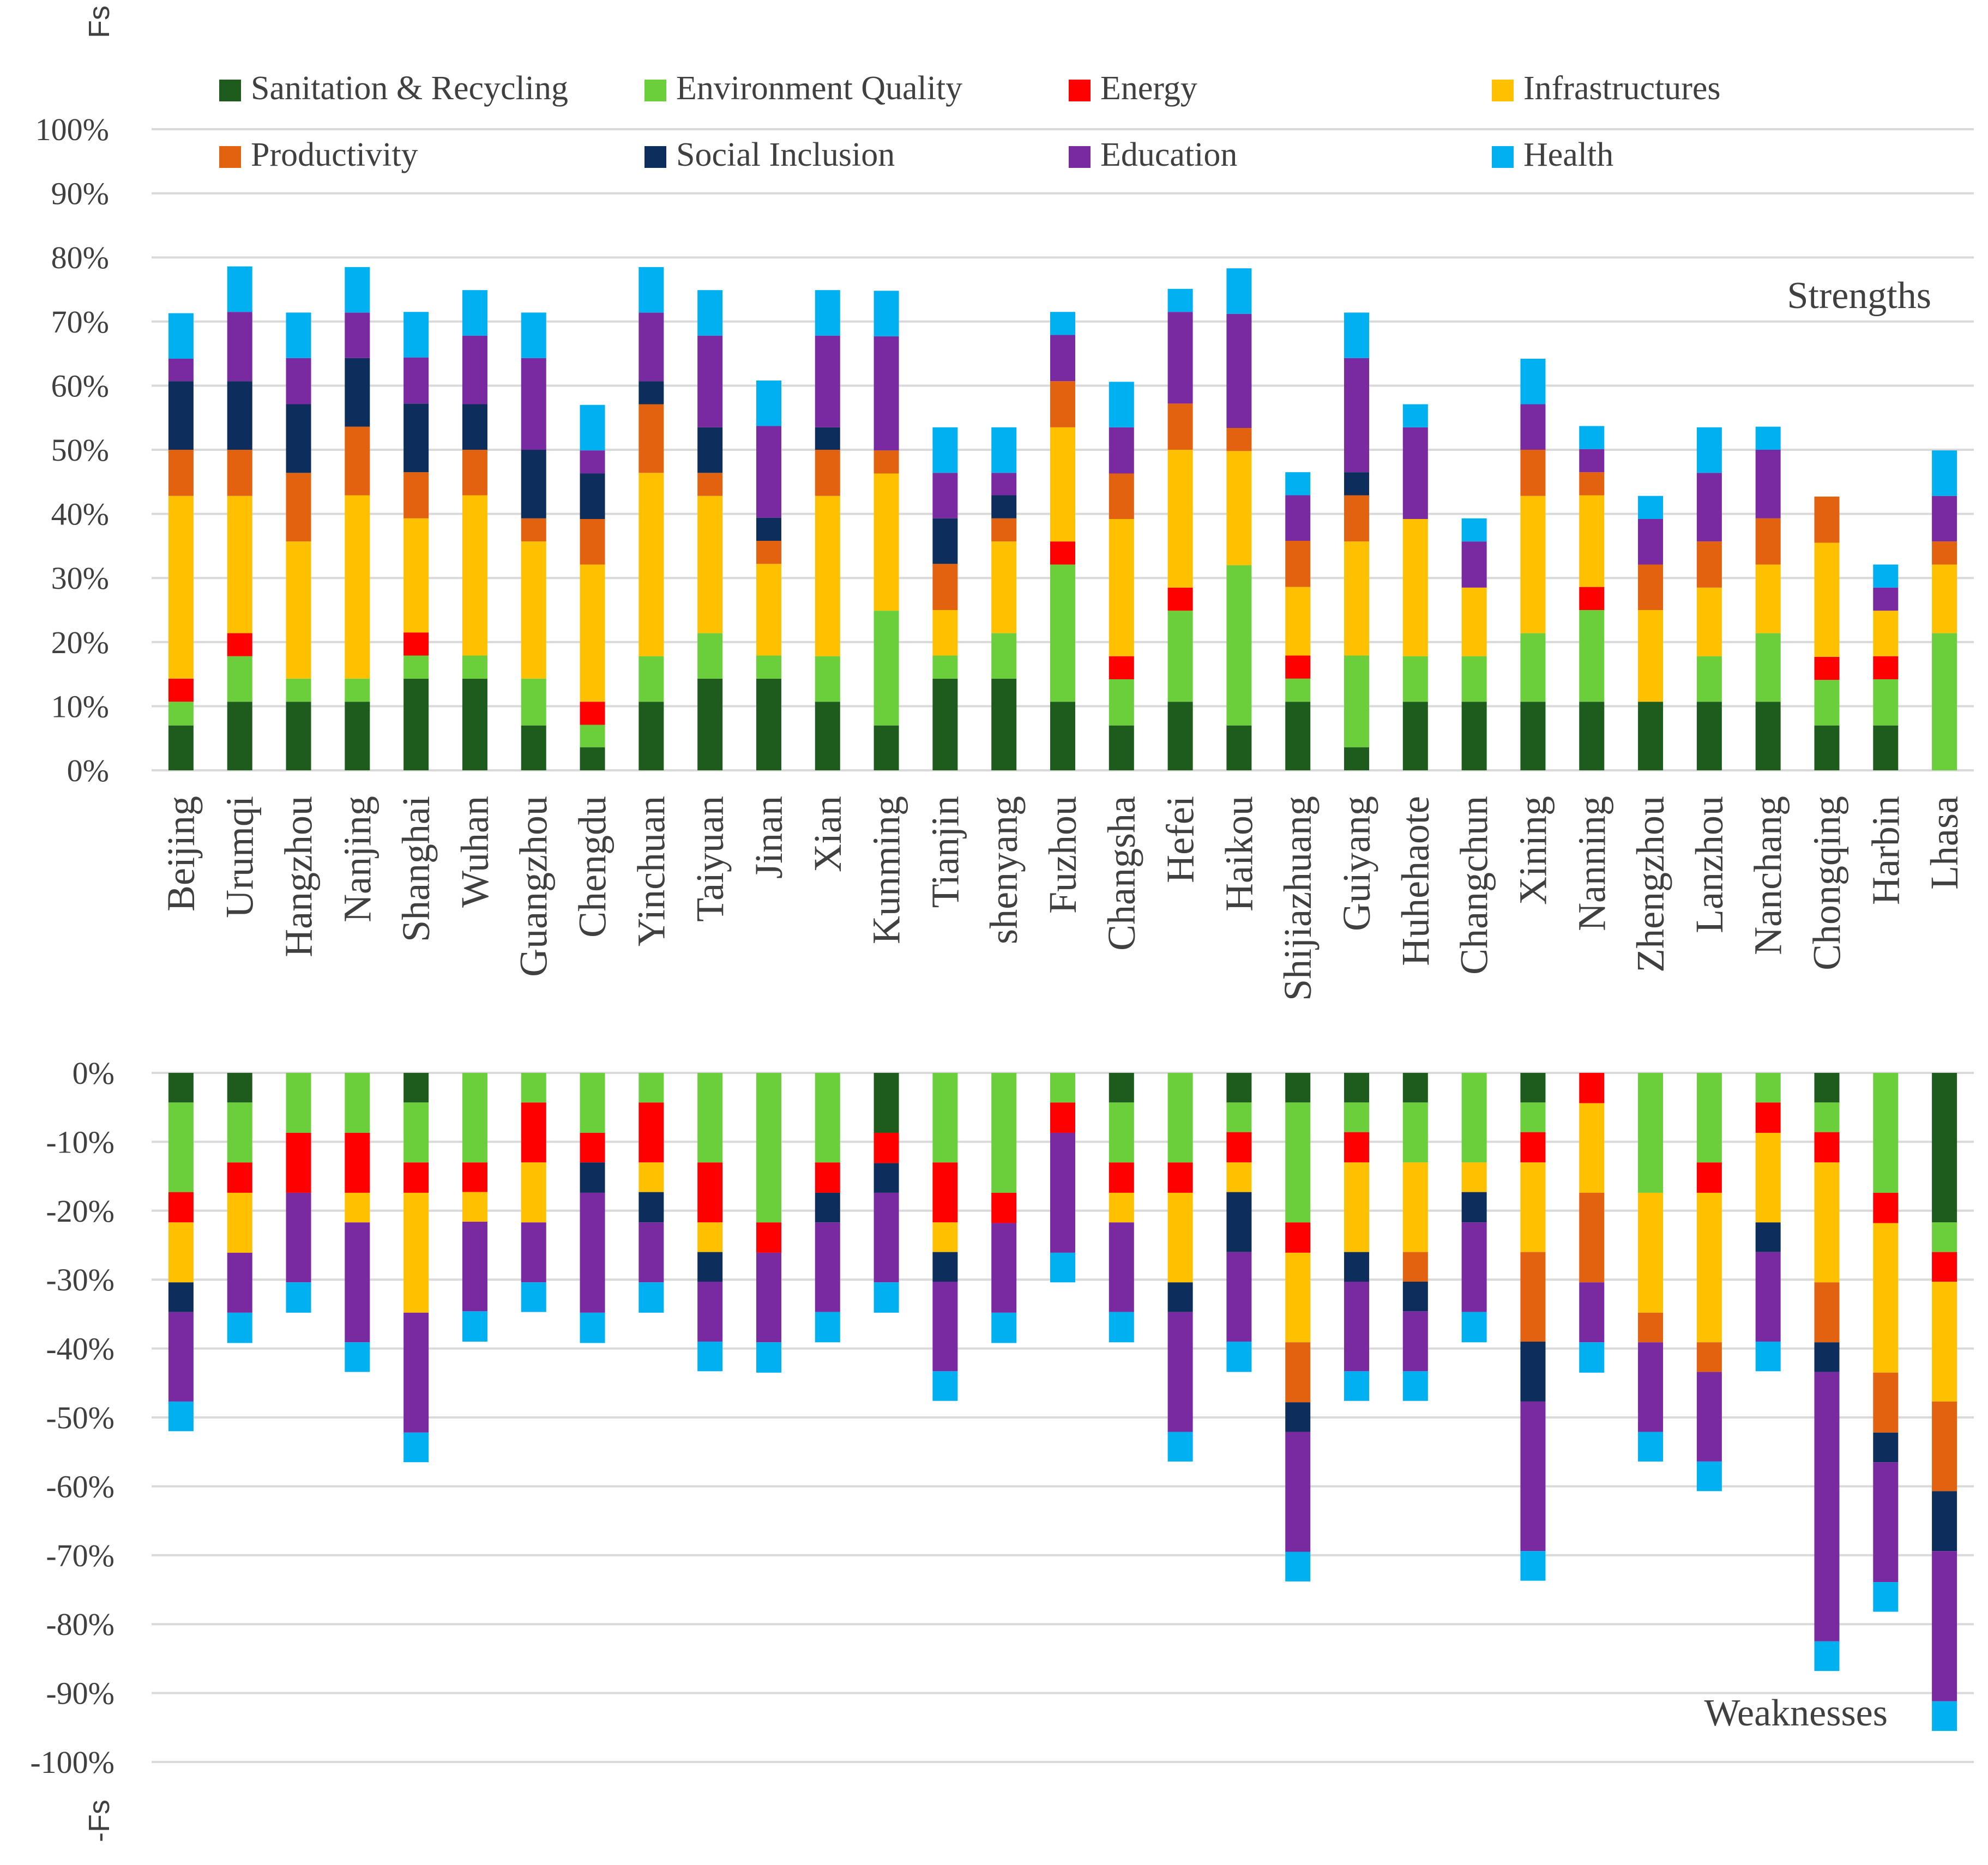  Describe the element at coordinates (1768, 1177) in the screenshot. I see `bar-segment-infrastructures-nanchang` at that location.